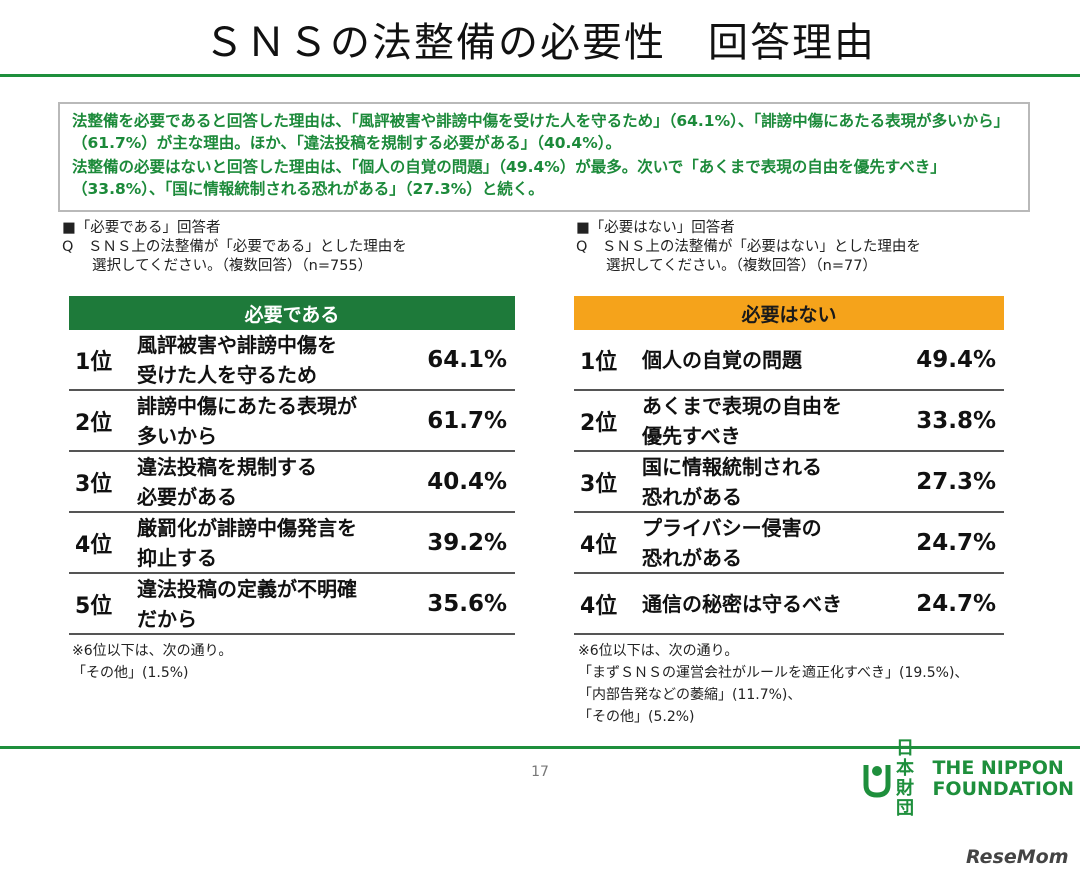 The height and width of the screenshot is (880, 1080). What do you see at coordinates (1017, 857) in the screenshot?
I see `resemom-watermark: ReseMom` at bounding box center [1017, 857].